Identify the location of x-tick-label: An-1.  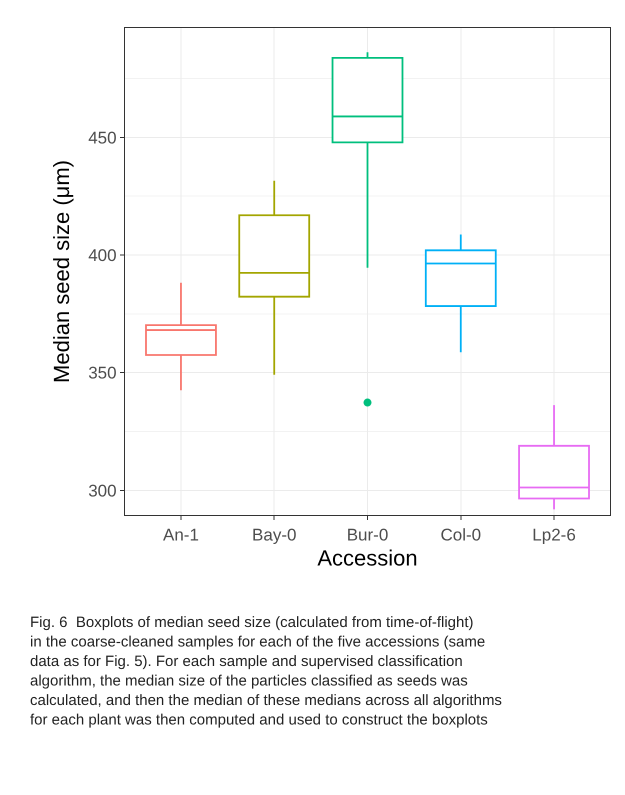
(181, 534).